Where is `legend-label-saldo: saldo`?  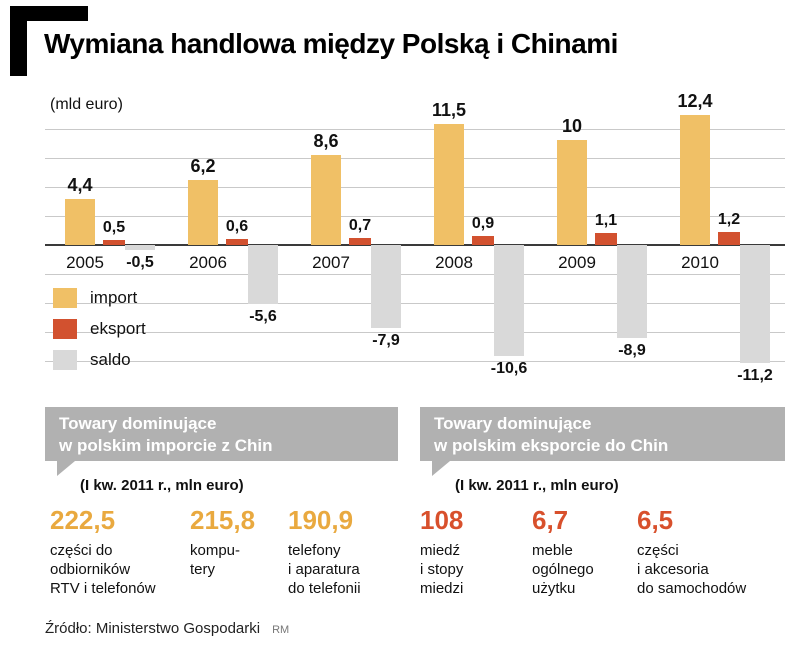
legend-label-saldo: saldo is located at coordinates (110, 359).